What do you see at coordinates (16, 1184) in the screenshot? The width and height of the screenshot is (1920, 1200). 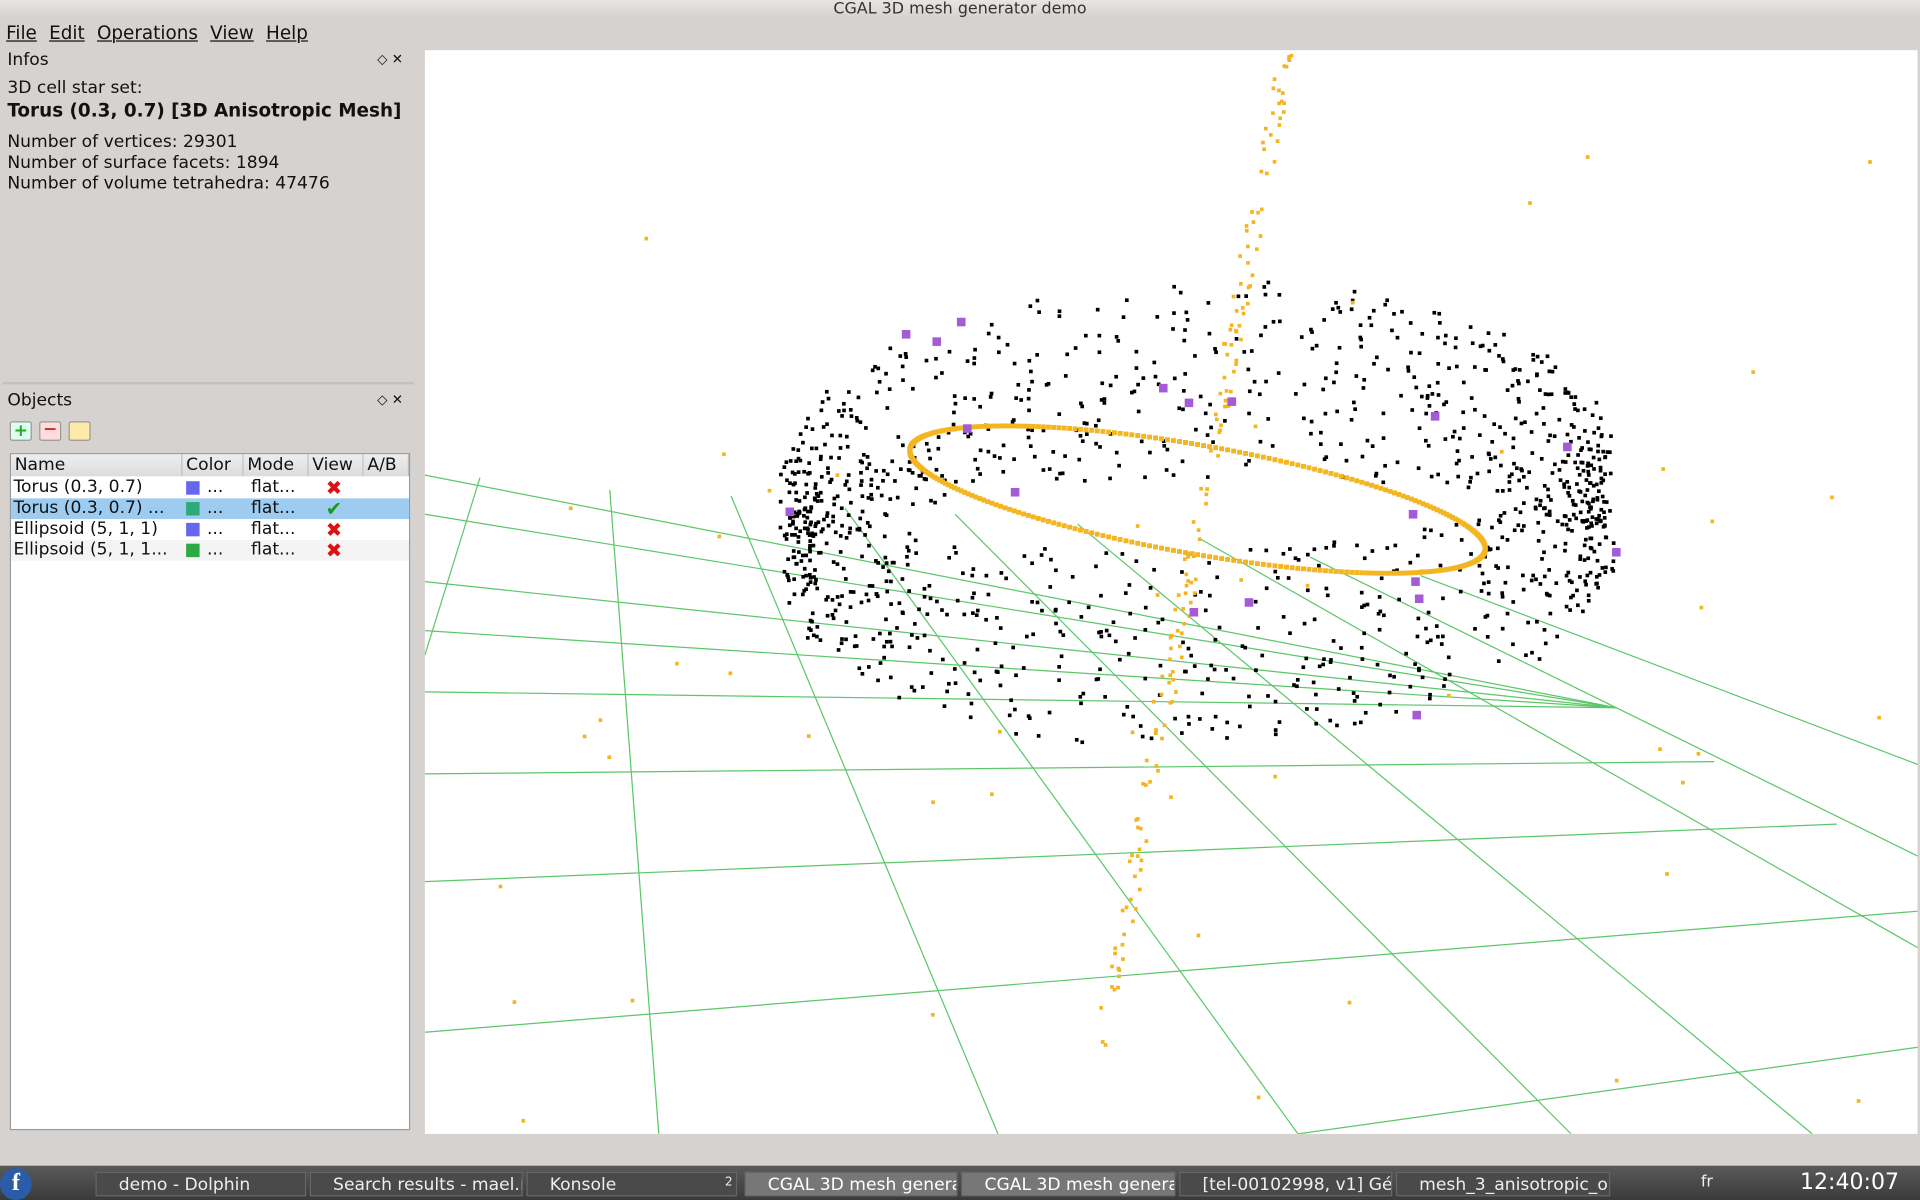 I see `start-menu: f` at bounding box center [16, 1184].